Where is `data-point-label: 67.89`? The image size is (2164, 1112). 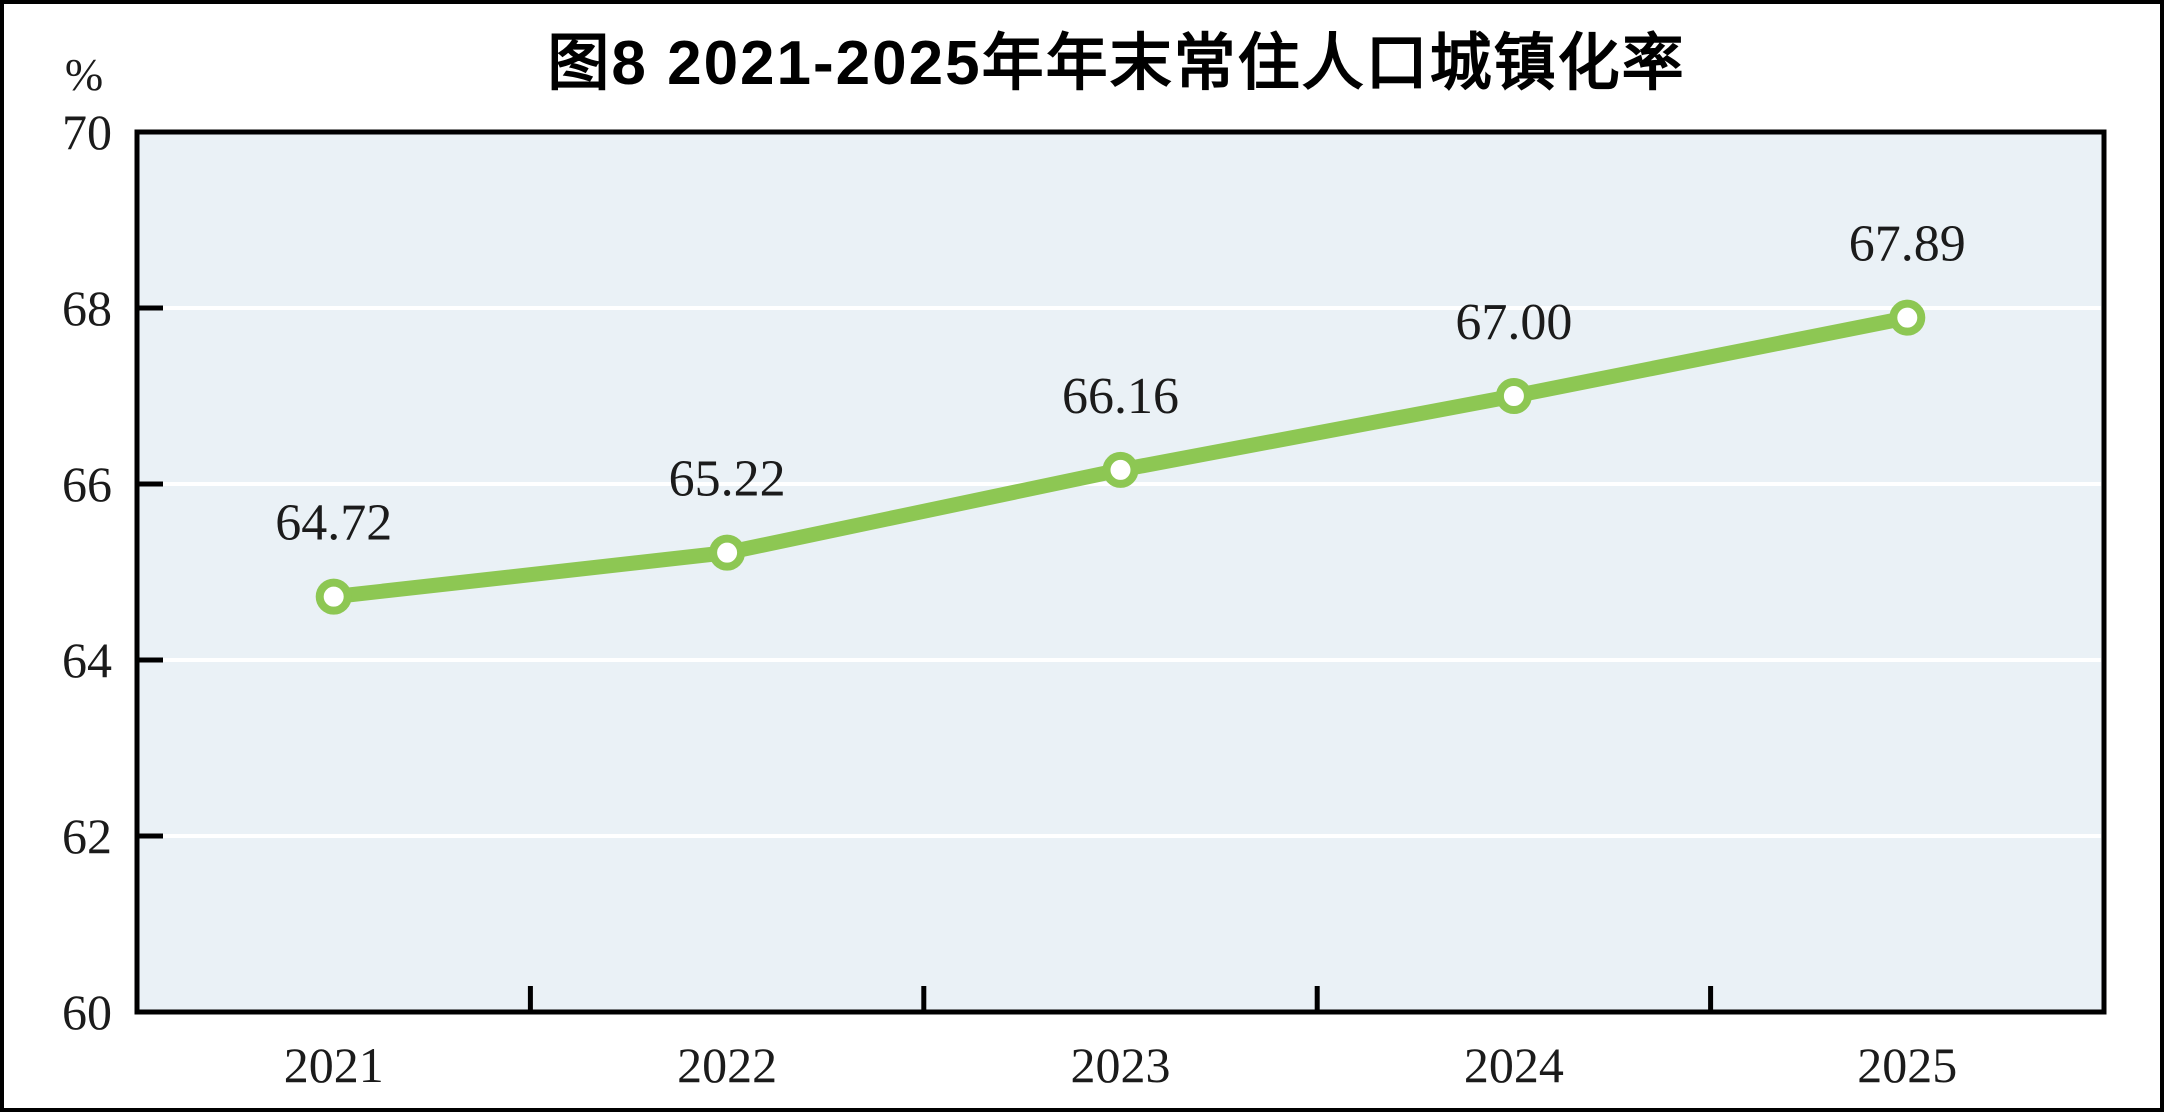 data-point-label: 67.89 is located at coordinates (1907, 244).